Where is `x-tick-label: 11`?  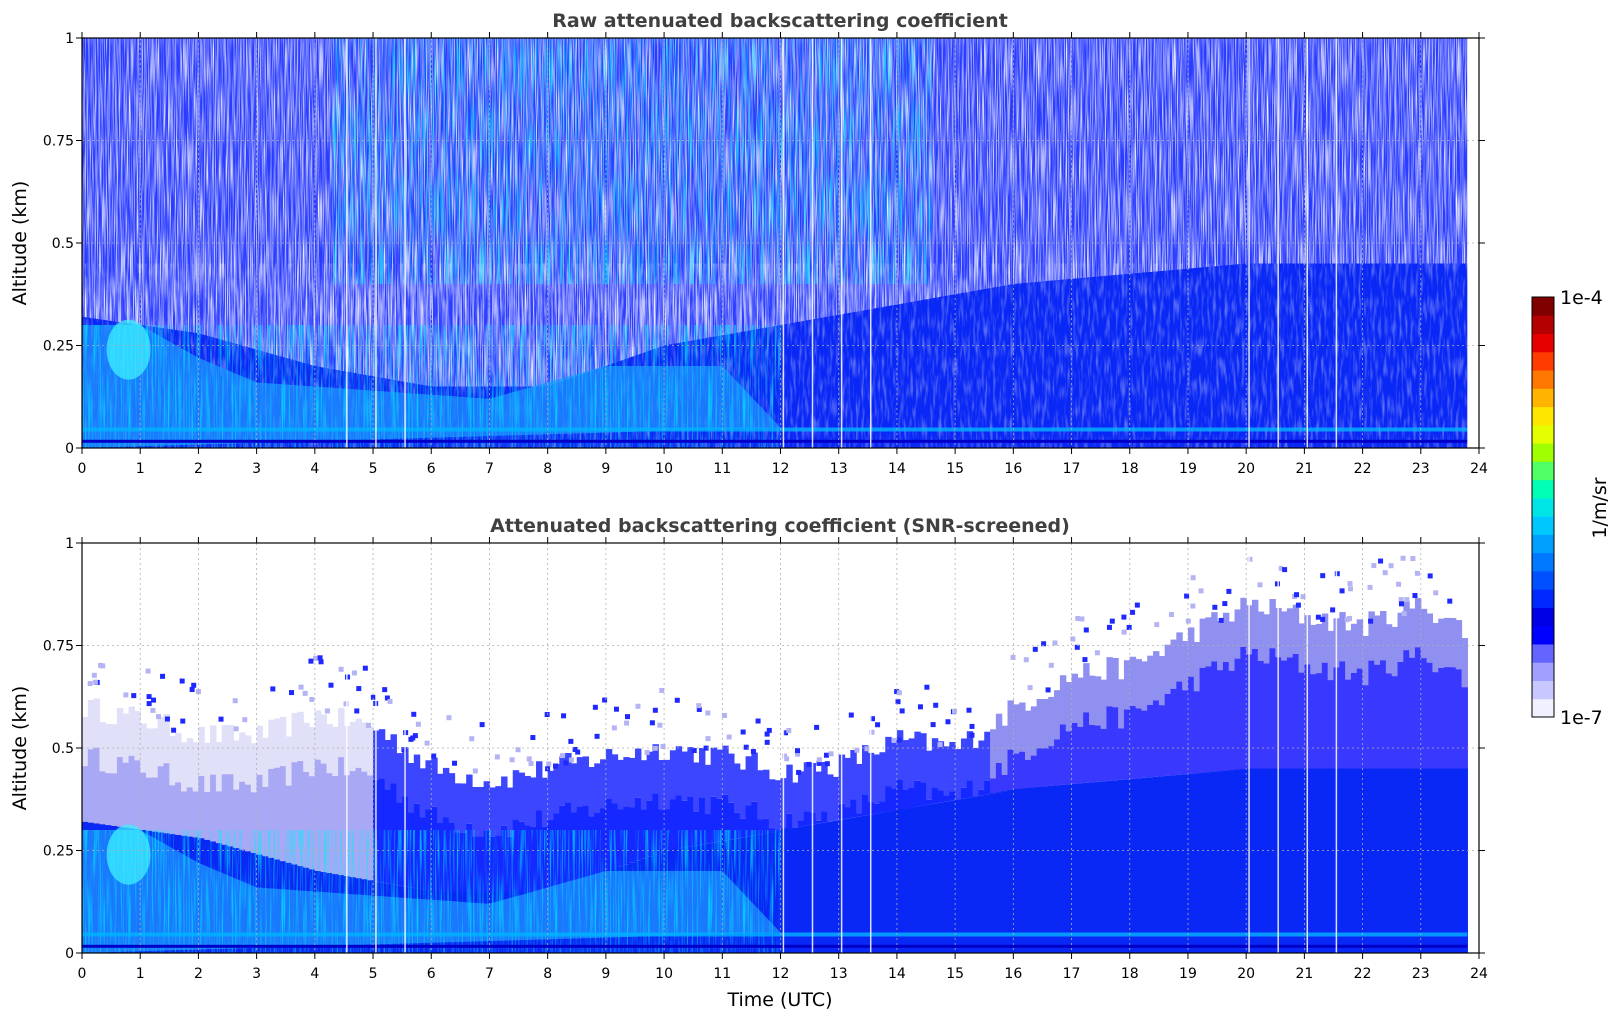
x-tick-label: 11 is located at coordinates (722, 469).